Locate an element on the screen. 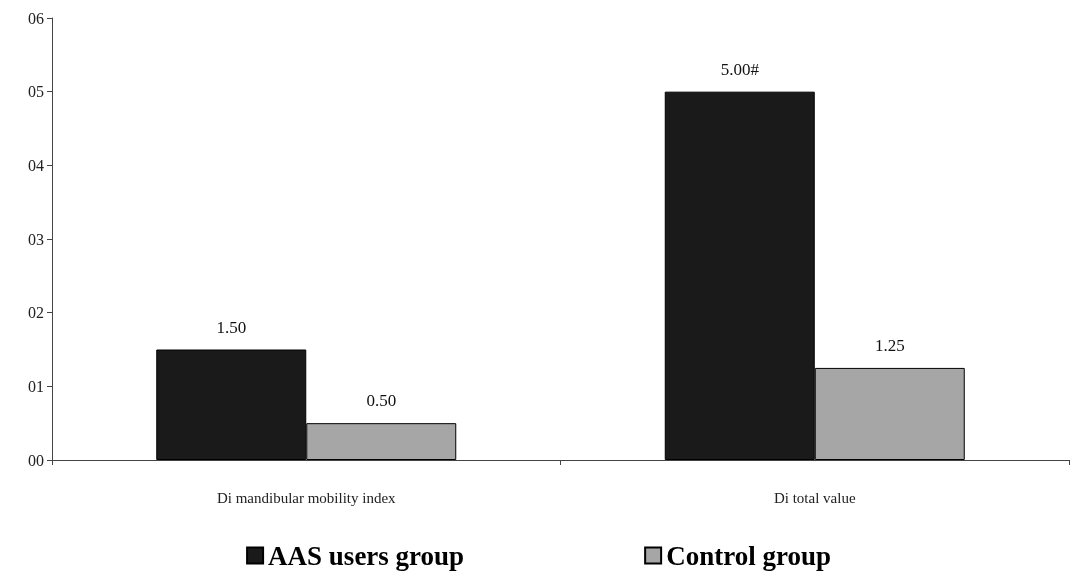  y-tick-label: 02 is located at coordinates (36, 313).